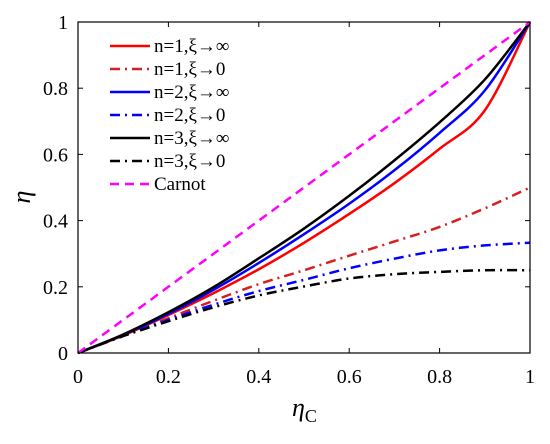 Image resolution: width=550 pixels, height=444 pixels. I want to click on y-tick-label: 0.4, so click(55, 222).